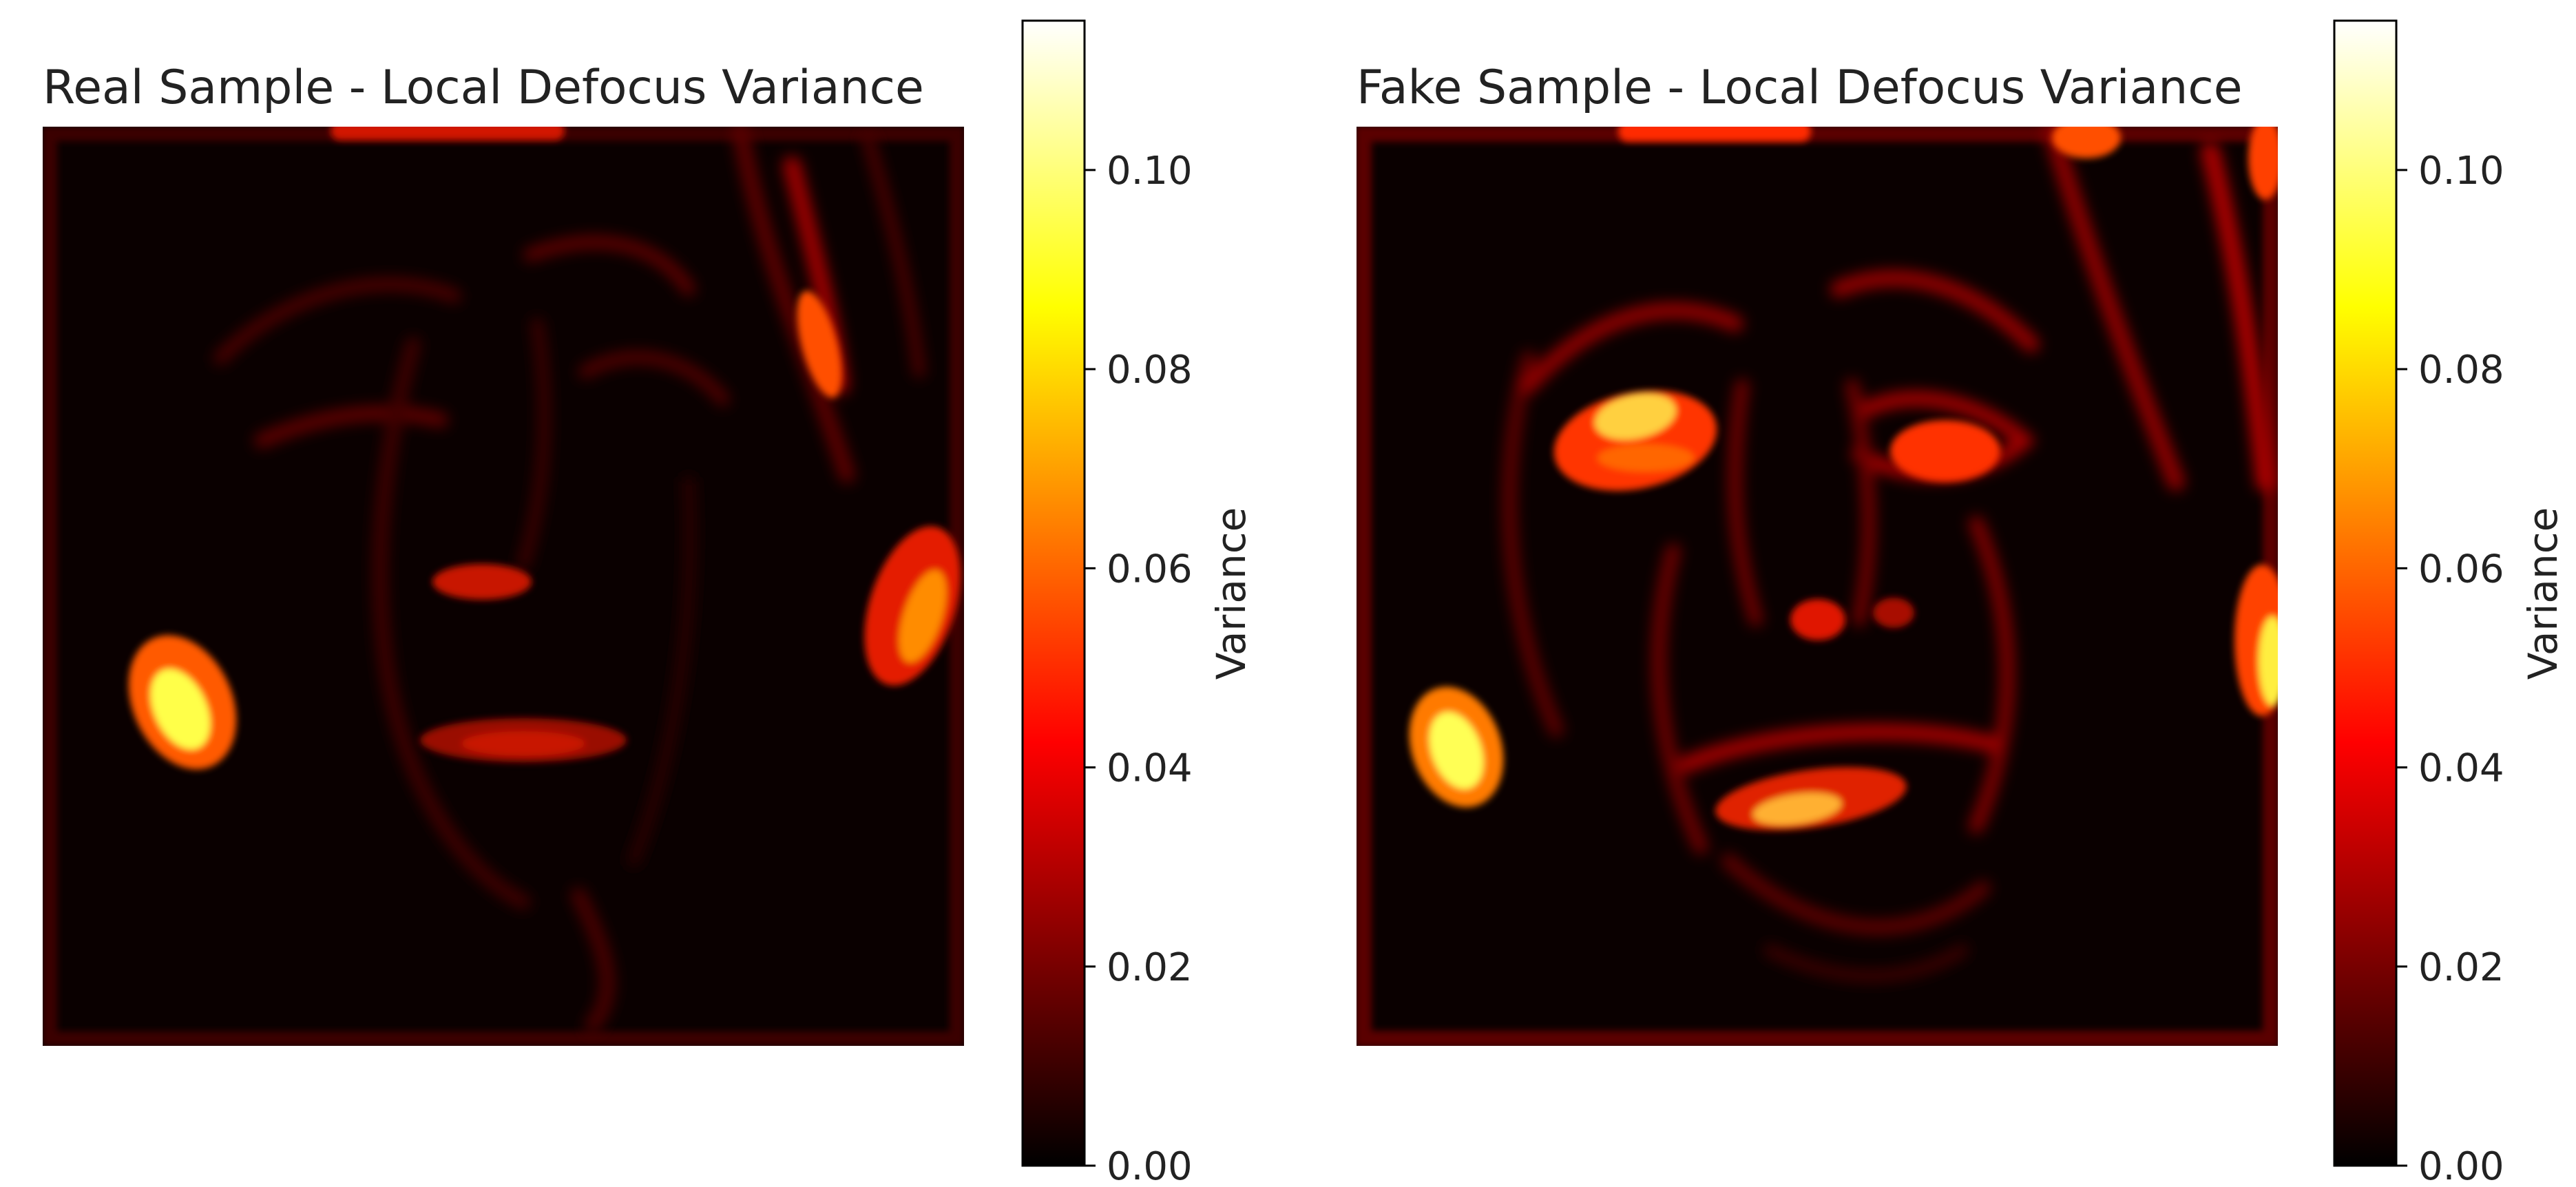 This screenshot has height=1187, width=2576. Describe the element at coordinates (1838, 748) in the screenshot. I see `mouth-outline` at that location.